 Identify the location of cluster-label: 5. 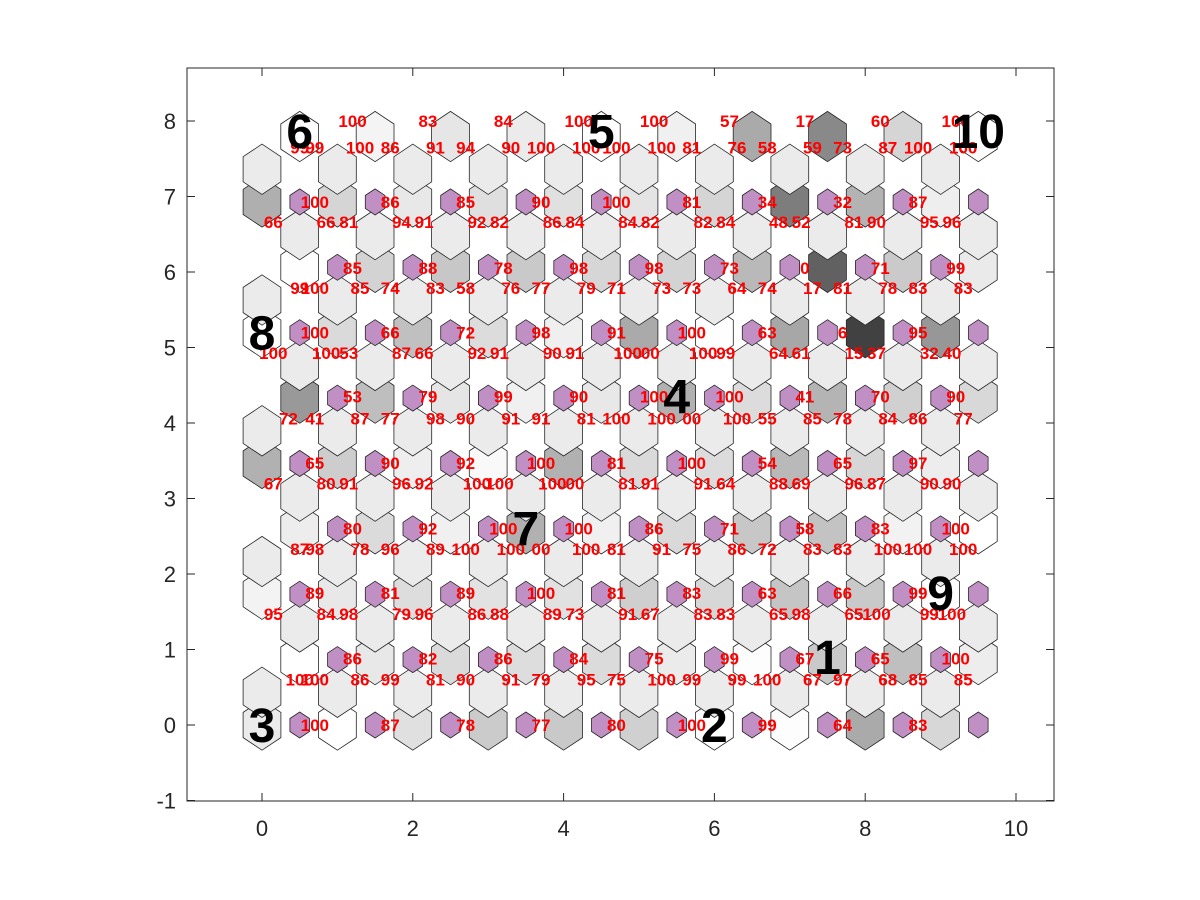
(601, 132).